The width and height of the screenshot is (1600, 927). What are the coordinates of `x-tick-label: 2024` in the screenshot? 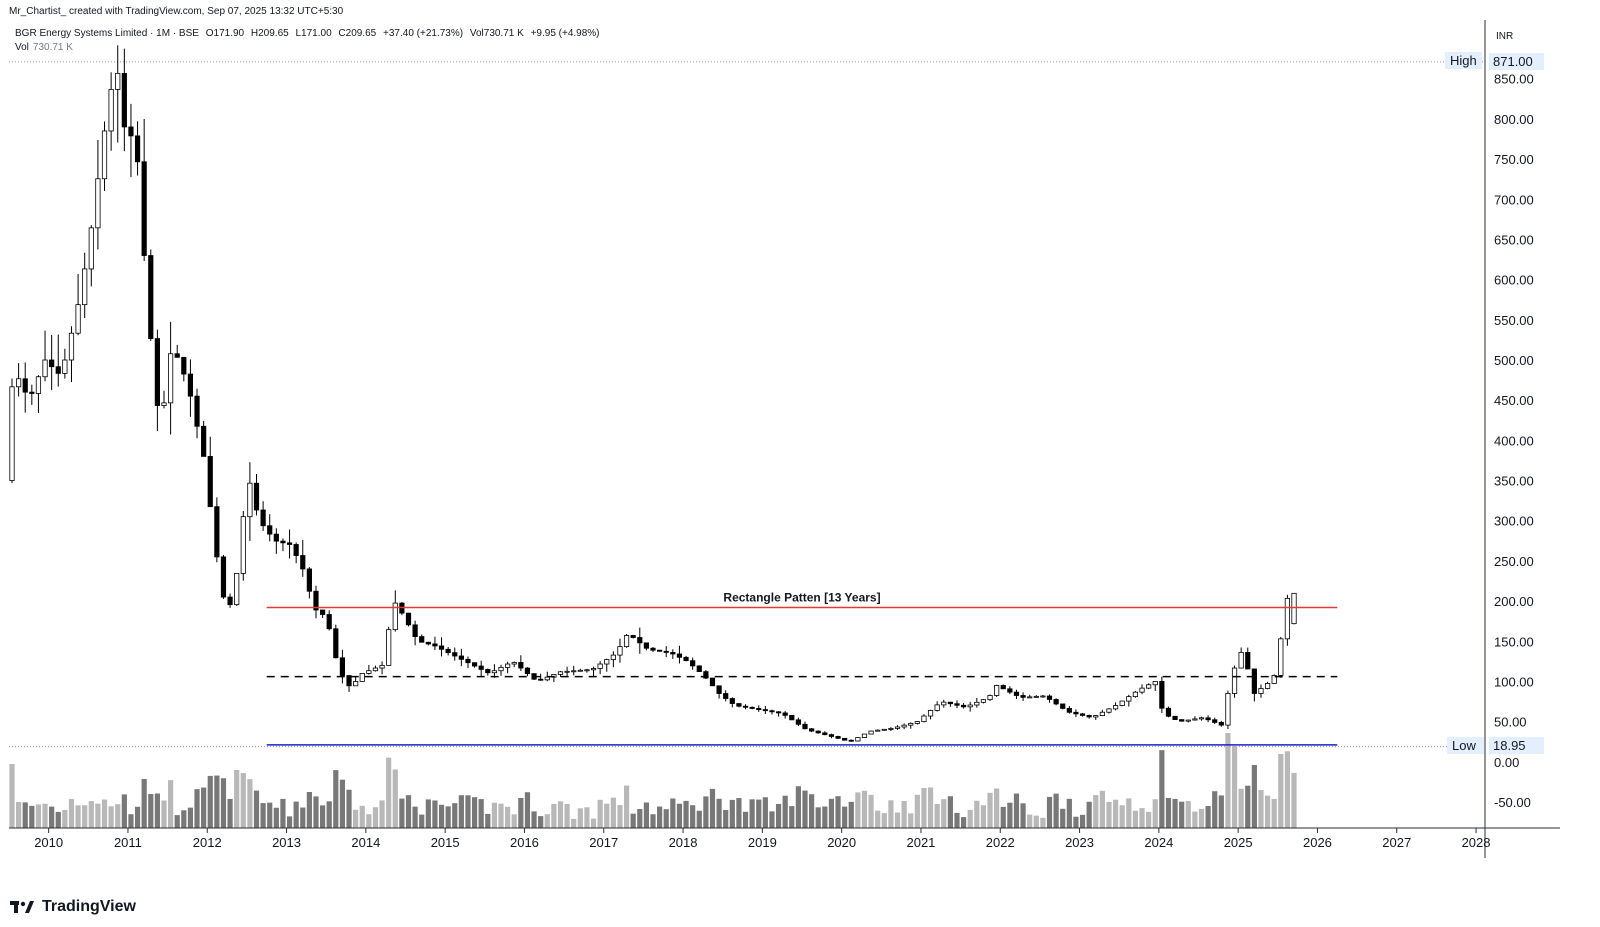 It's located at (1158, 842).